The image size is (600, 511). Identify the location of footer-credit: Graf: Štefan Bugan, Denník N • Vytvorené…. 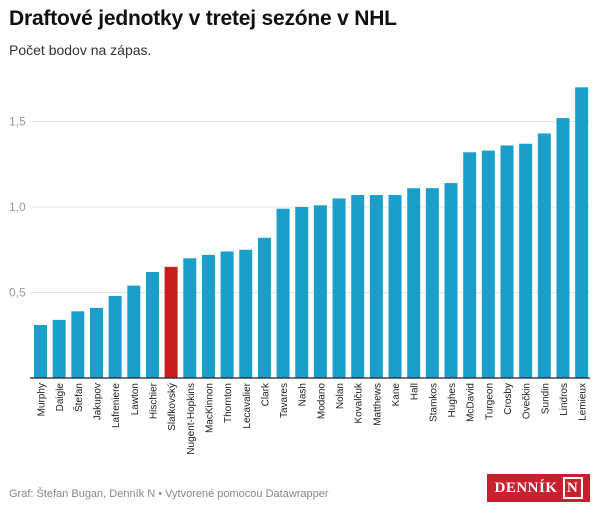
(169, 494).